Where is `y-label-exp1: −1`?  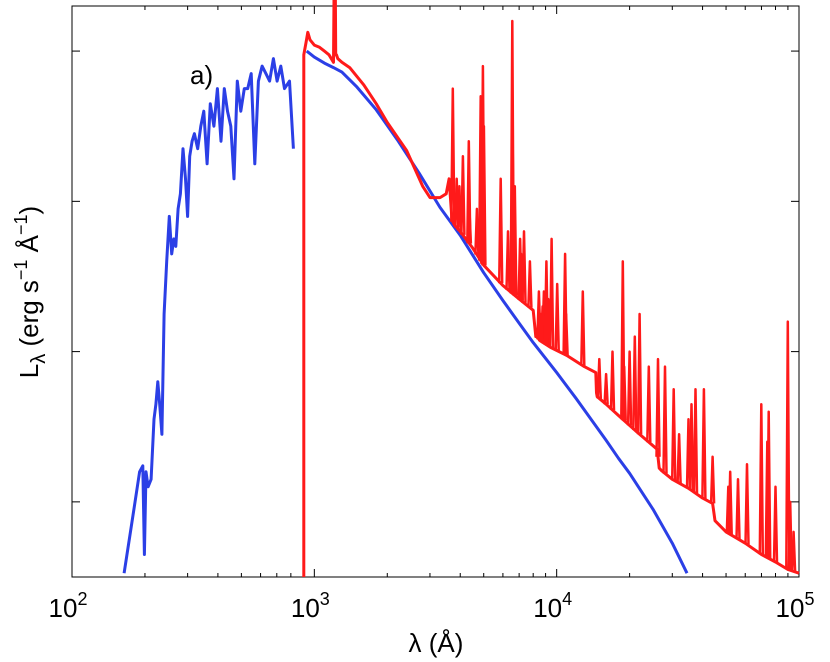
y-label-exp1: −1 is located at coordinates (21, 270).